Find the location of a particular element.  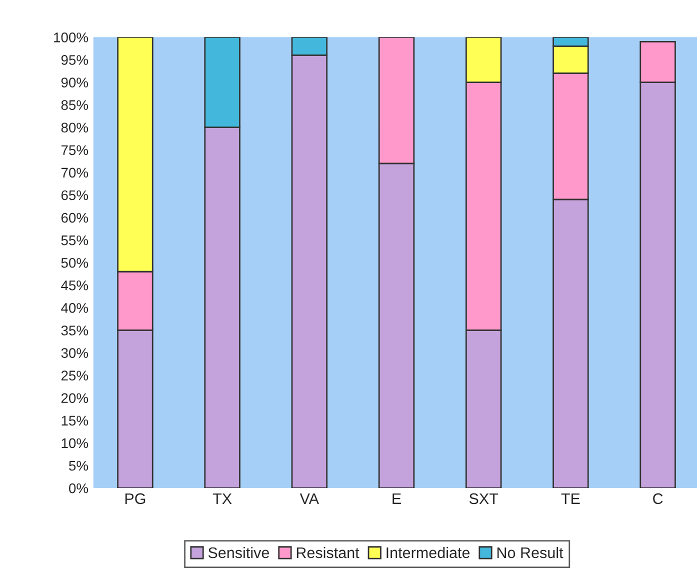

y-tick-label: 60% is located at coordinates (74, 217).